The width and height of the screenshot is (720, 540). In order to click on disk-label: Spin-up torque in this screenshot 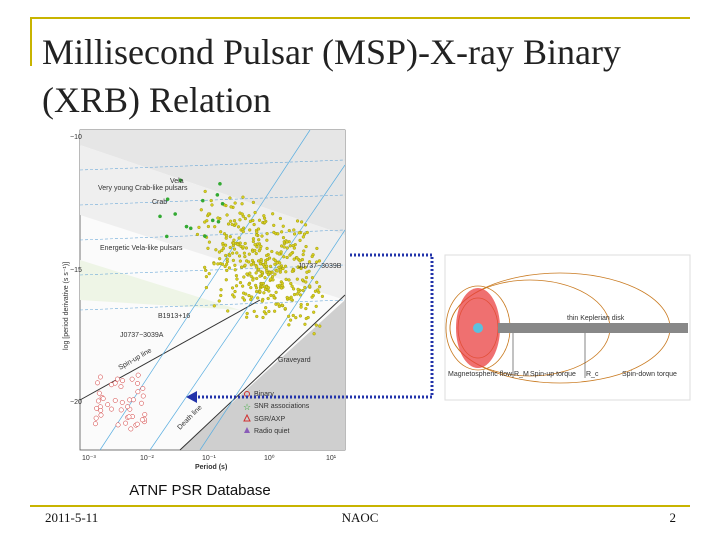, I will do `click(553, 374)`.